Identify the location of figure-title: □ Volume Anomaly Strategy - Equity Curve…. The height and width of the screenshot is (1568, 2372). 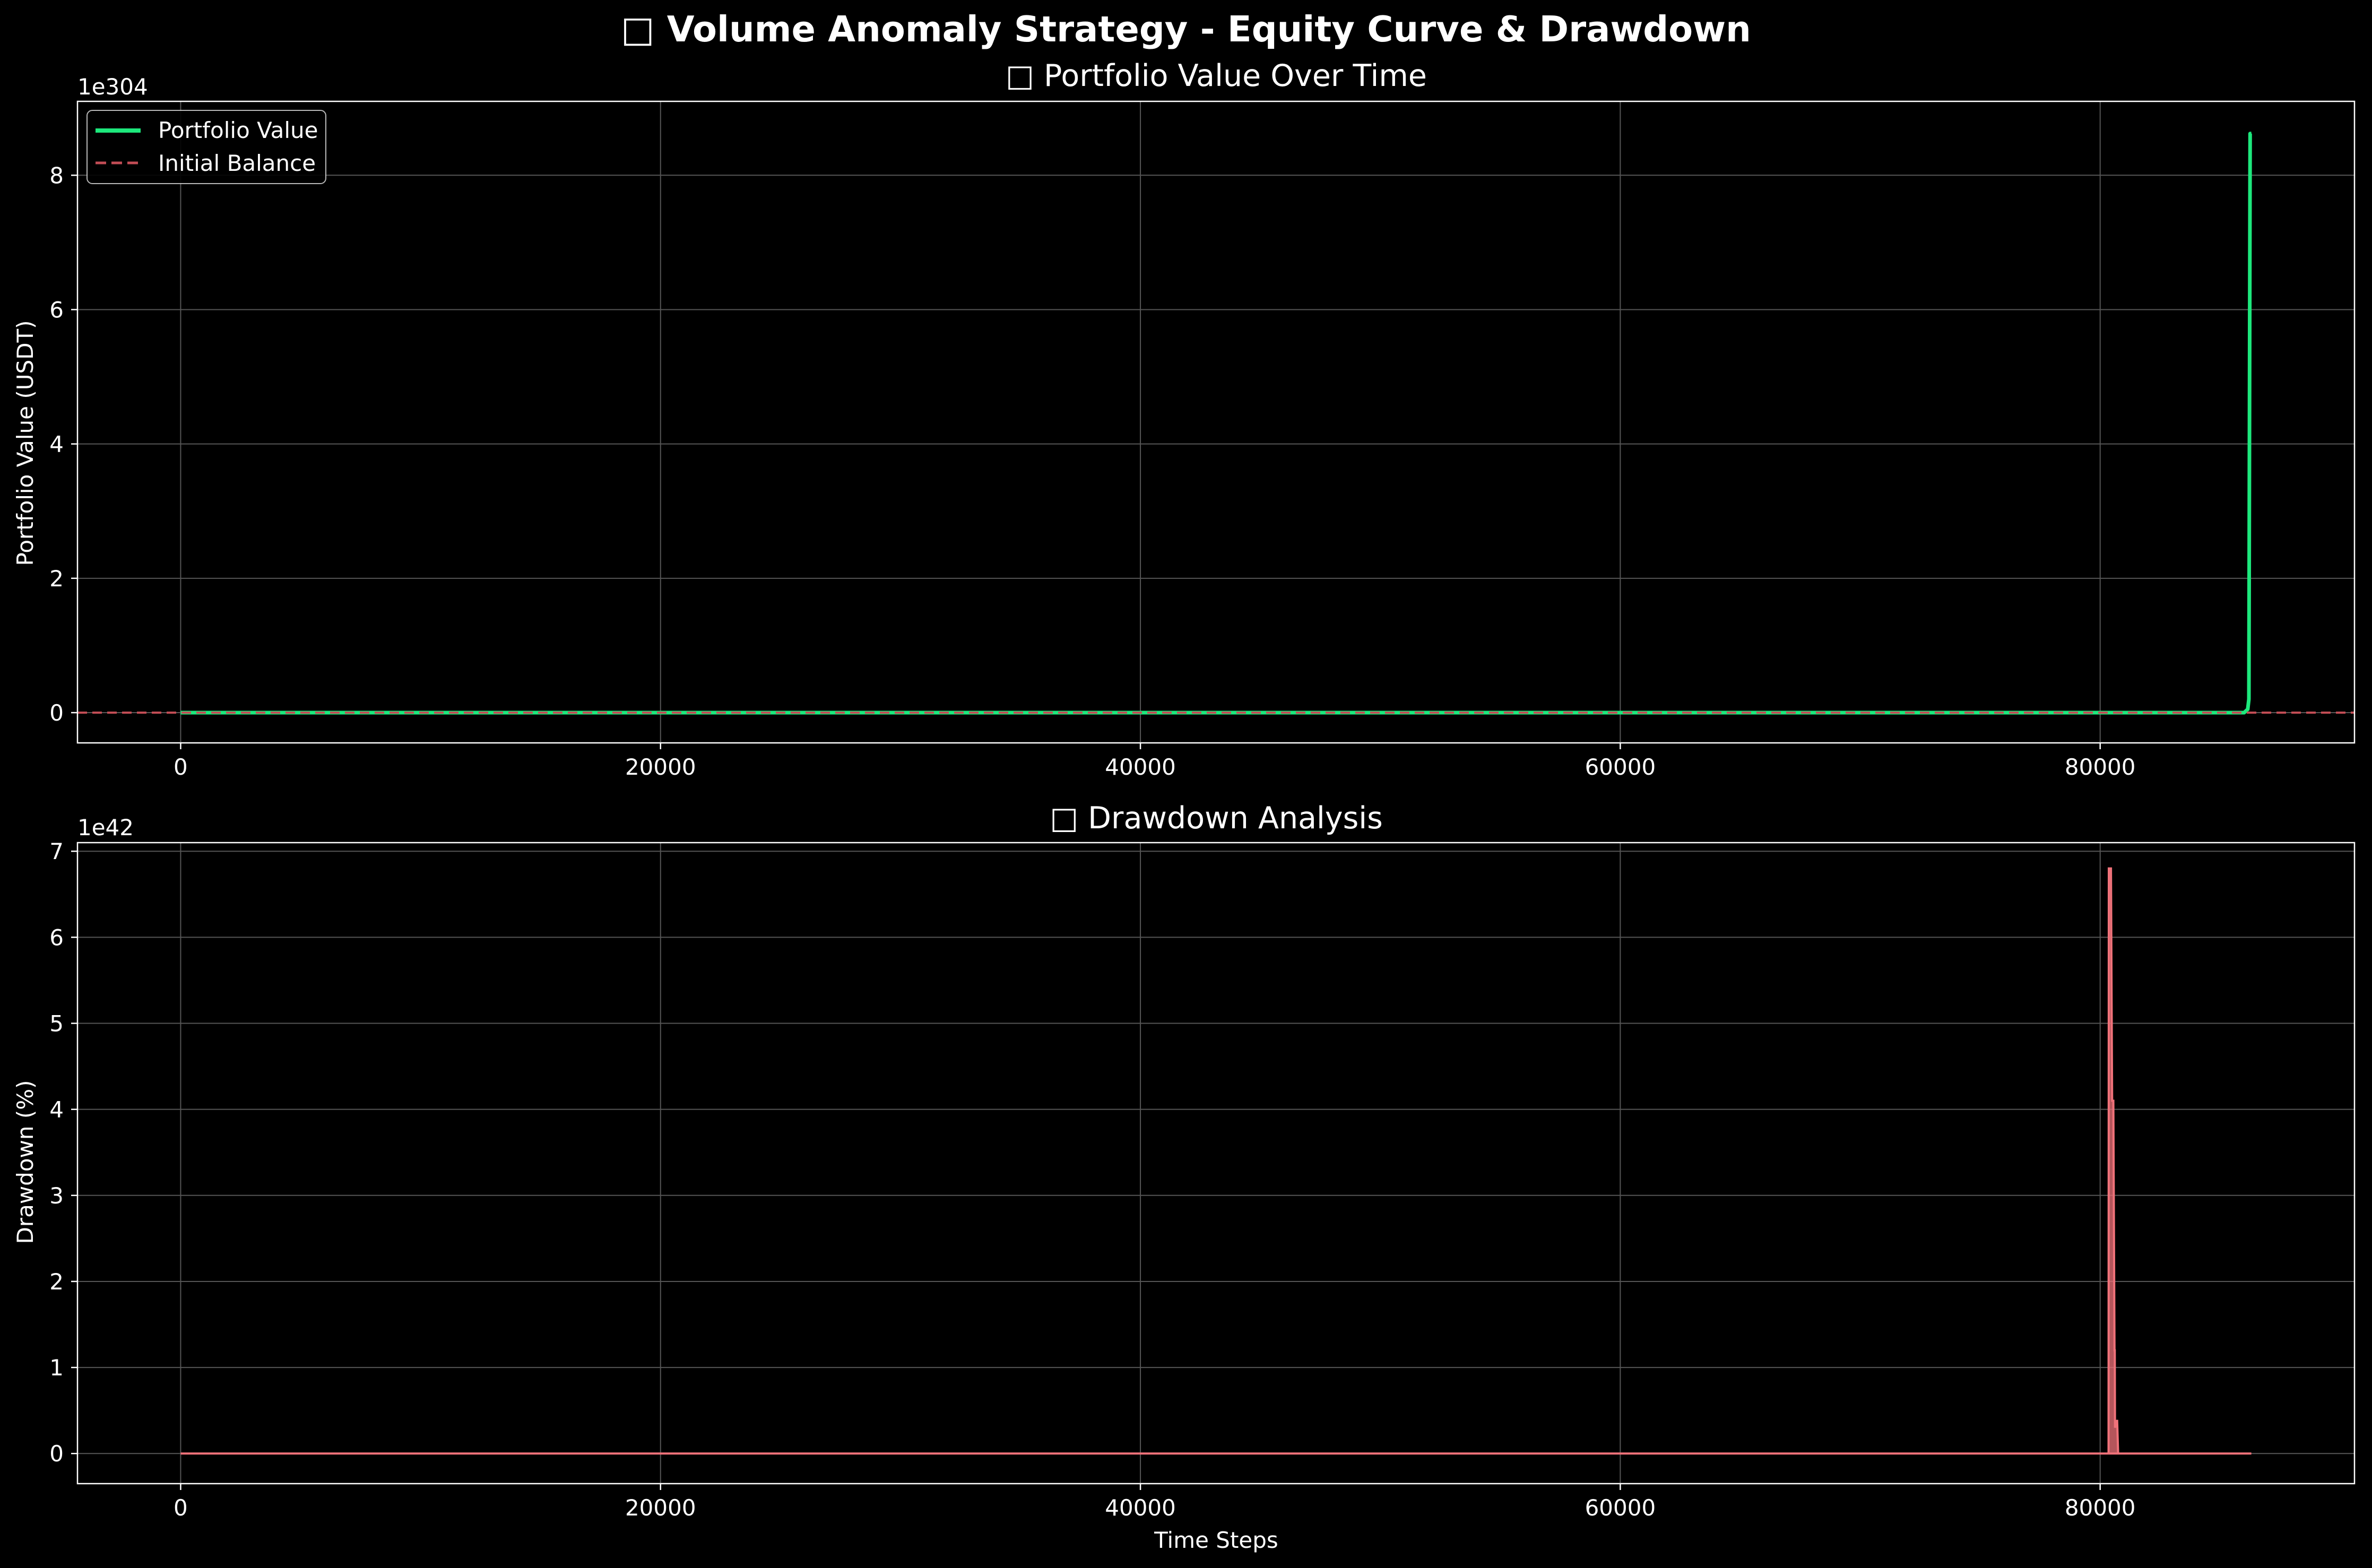
(1186, 29).